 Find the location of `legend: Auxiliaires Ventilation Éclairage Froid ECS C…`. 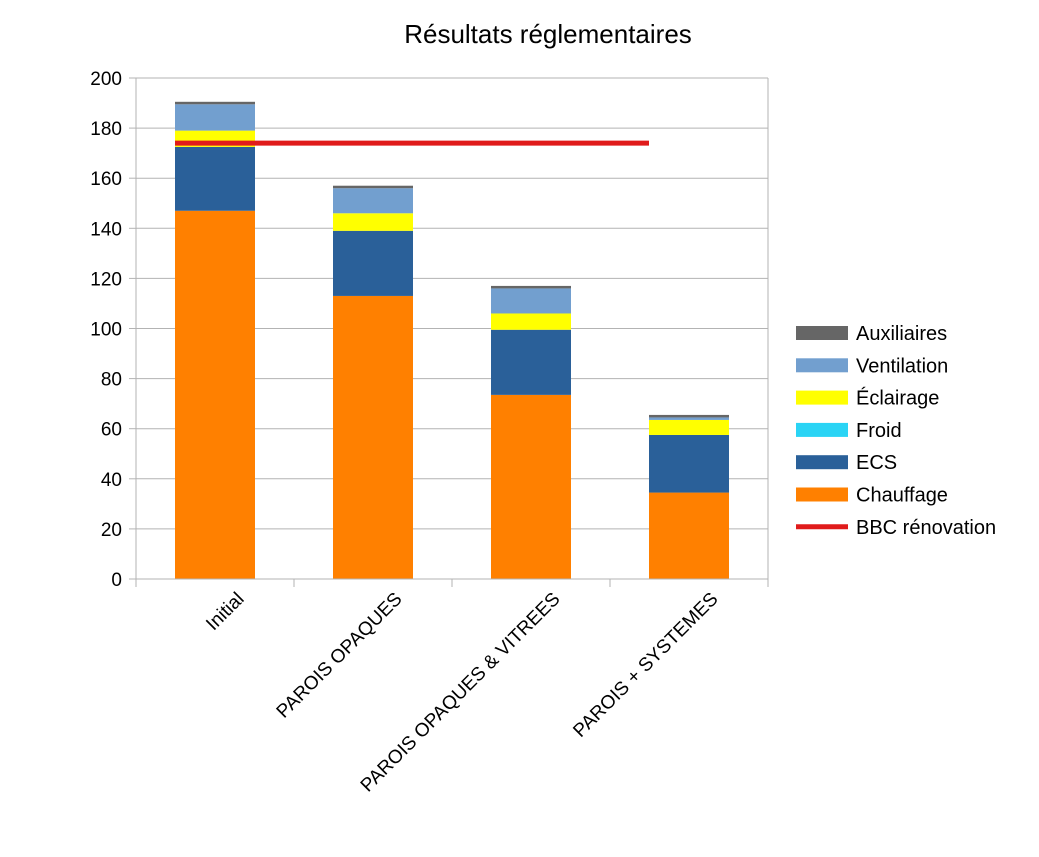

legend: Auxiliaires Ventilation Éclairage Froid ECS C… is located at coordinates (896, 431).